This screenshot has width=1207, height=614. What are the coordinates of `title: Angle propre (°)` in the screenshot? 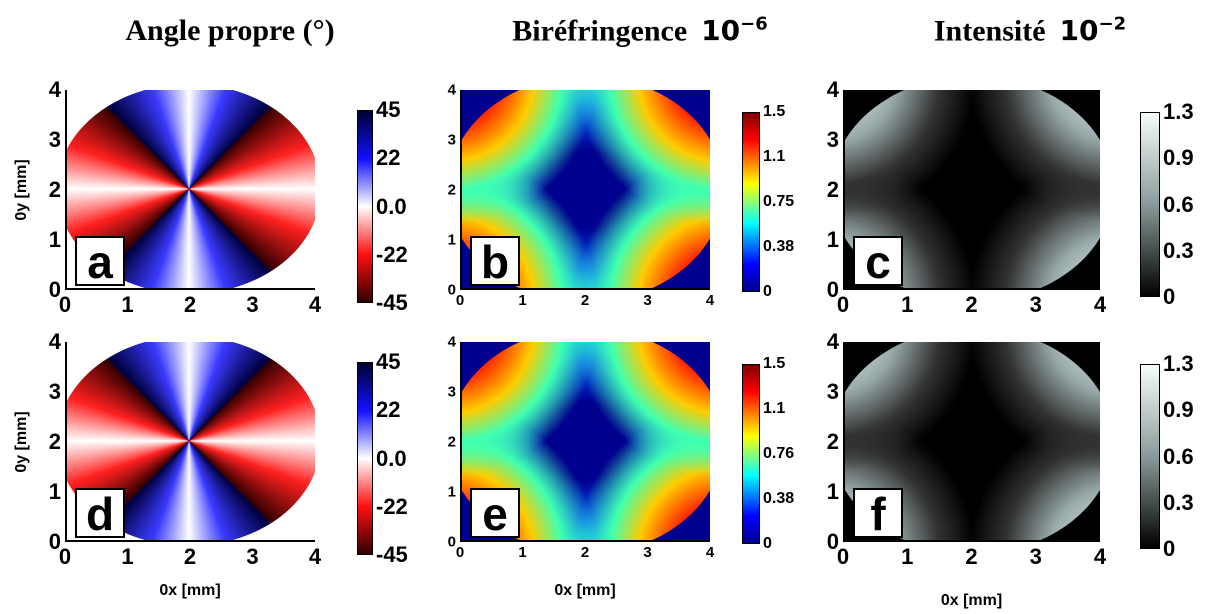 It's located at (229, 31).